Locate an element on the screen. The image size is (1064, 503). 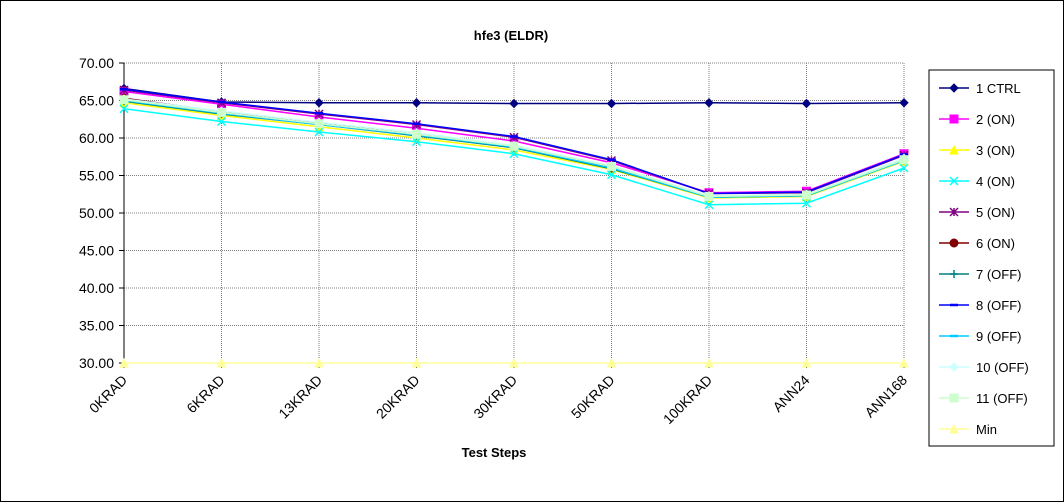
legend-item: 11 (OFF) is located at coordinates (983, 398).